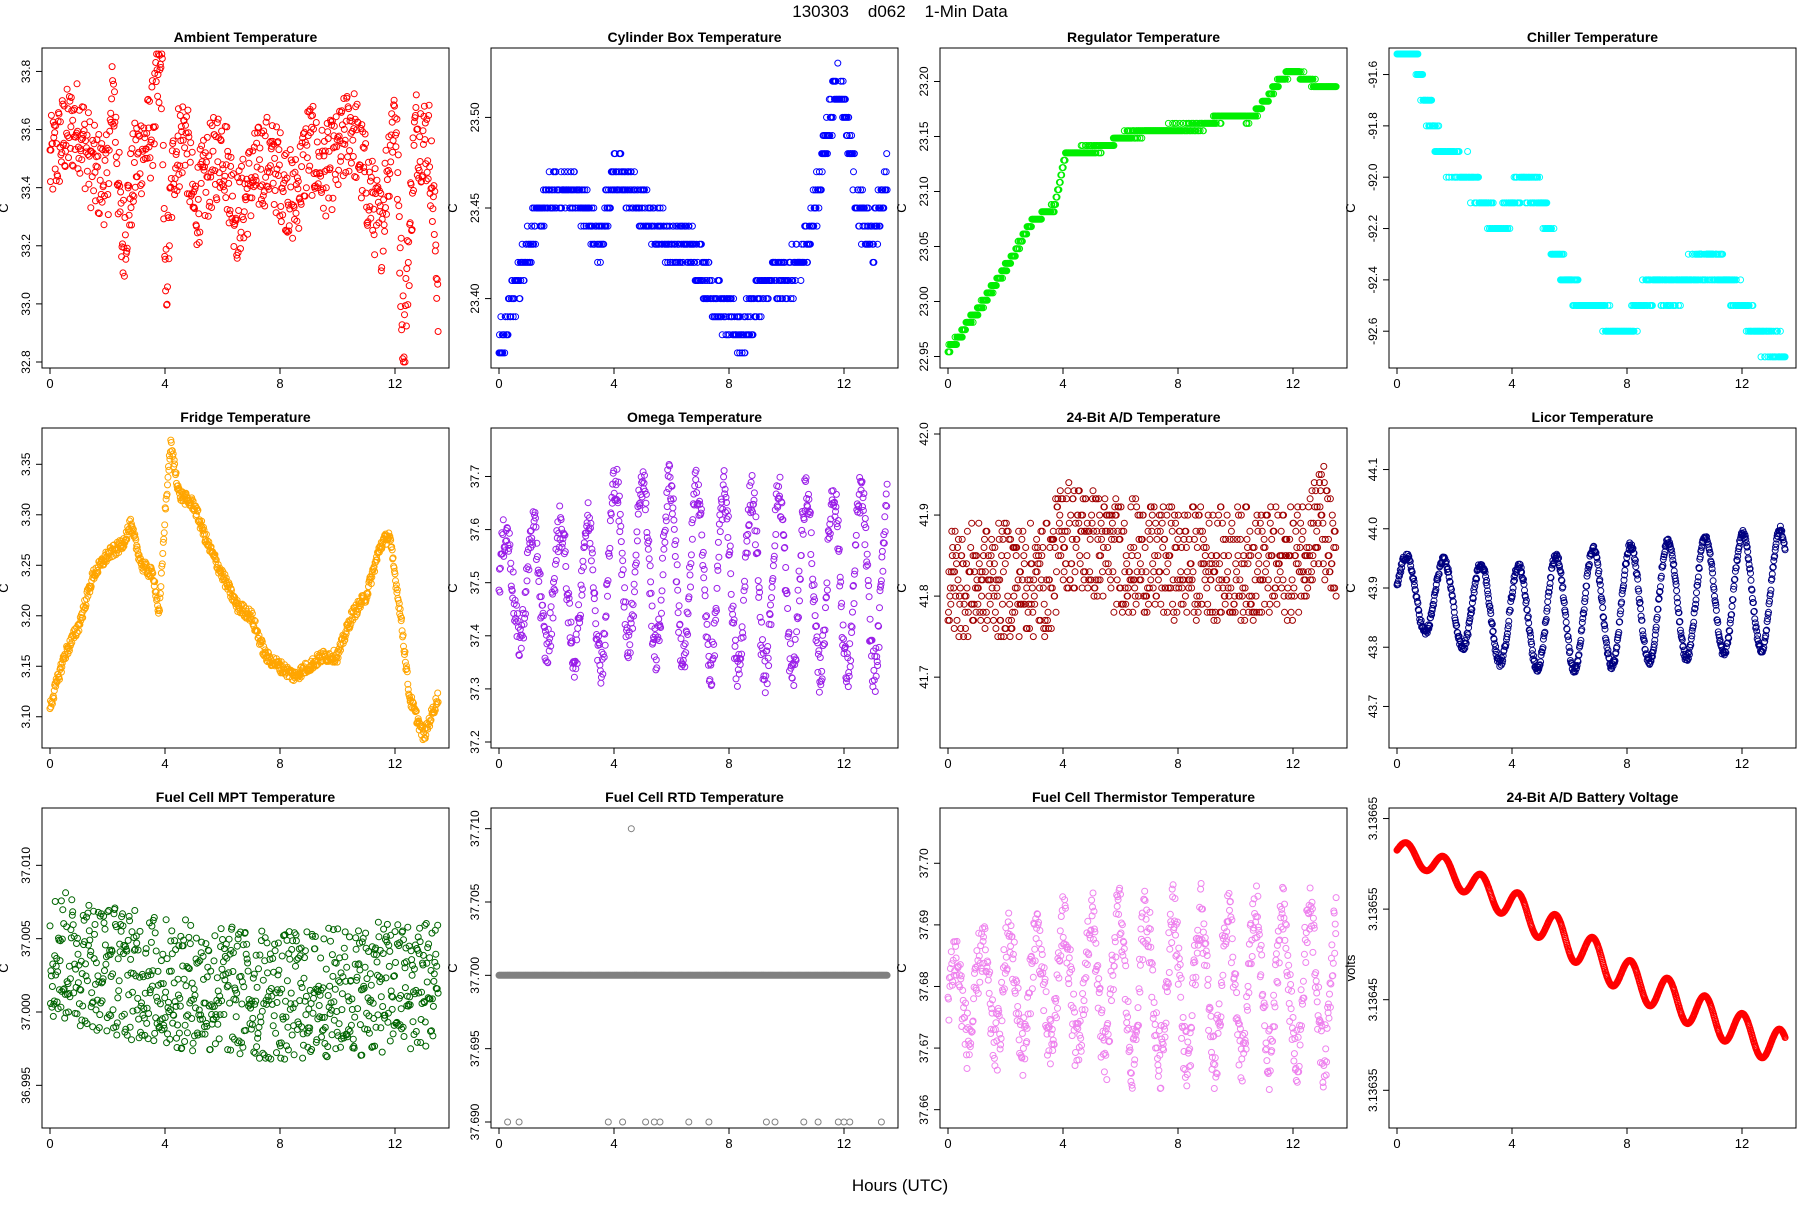  What do you see at coordinates (26, 717) in the screenshot?
I see `y-tick-label: 3.10` at bounding box center [26, 717].